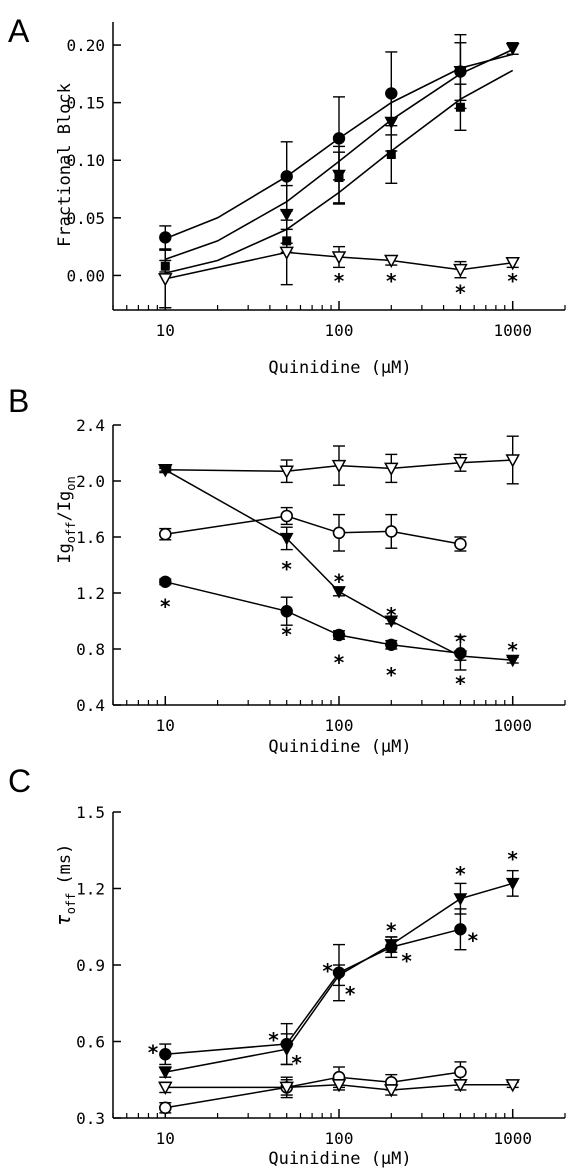  Describe the element at coordinates (85, 45) in the screenshot. I see `panel-a-y-tick-label: 0.20` at that location.